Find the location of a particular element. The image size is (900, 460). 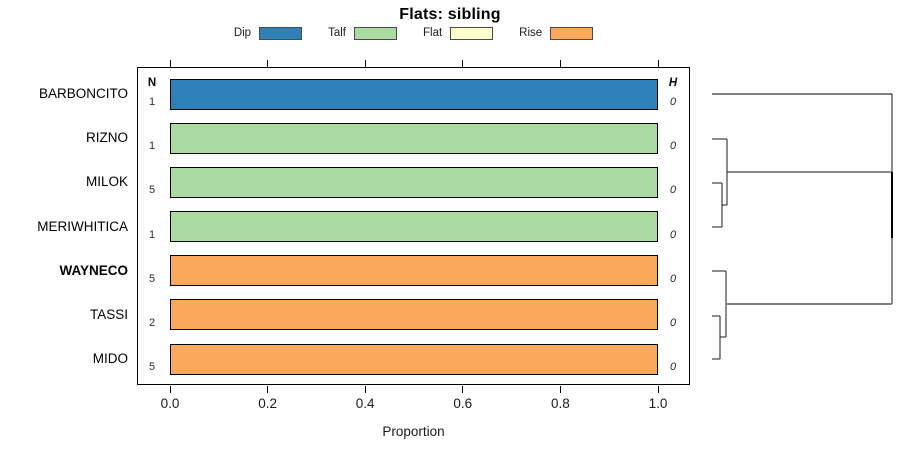

x-tick-label: 0.2 is located at coordinates (267, 403).